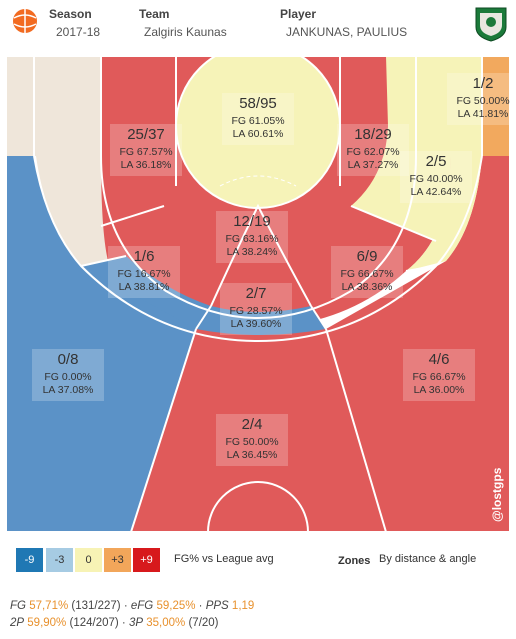  I want to click on zone-made-att: 2/7, so click(256, 293).